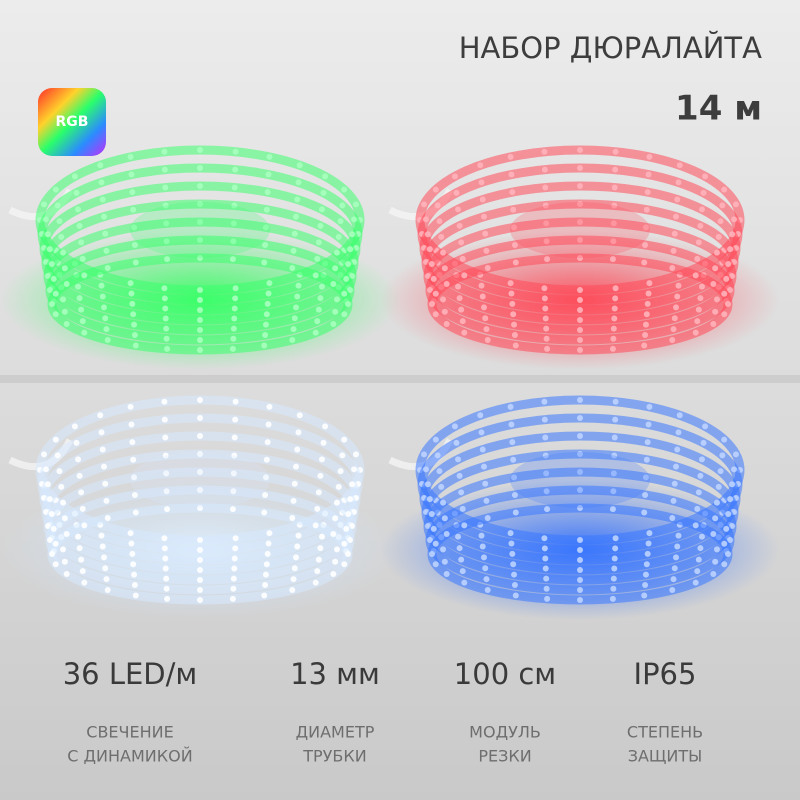  I want to click on coil-center, so click(580, 480).